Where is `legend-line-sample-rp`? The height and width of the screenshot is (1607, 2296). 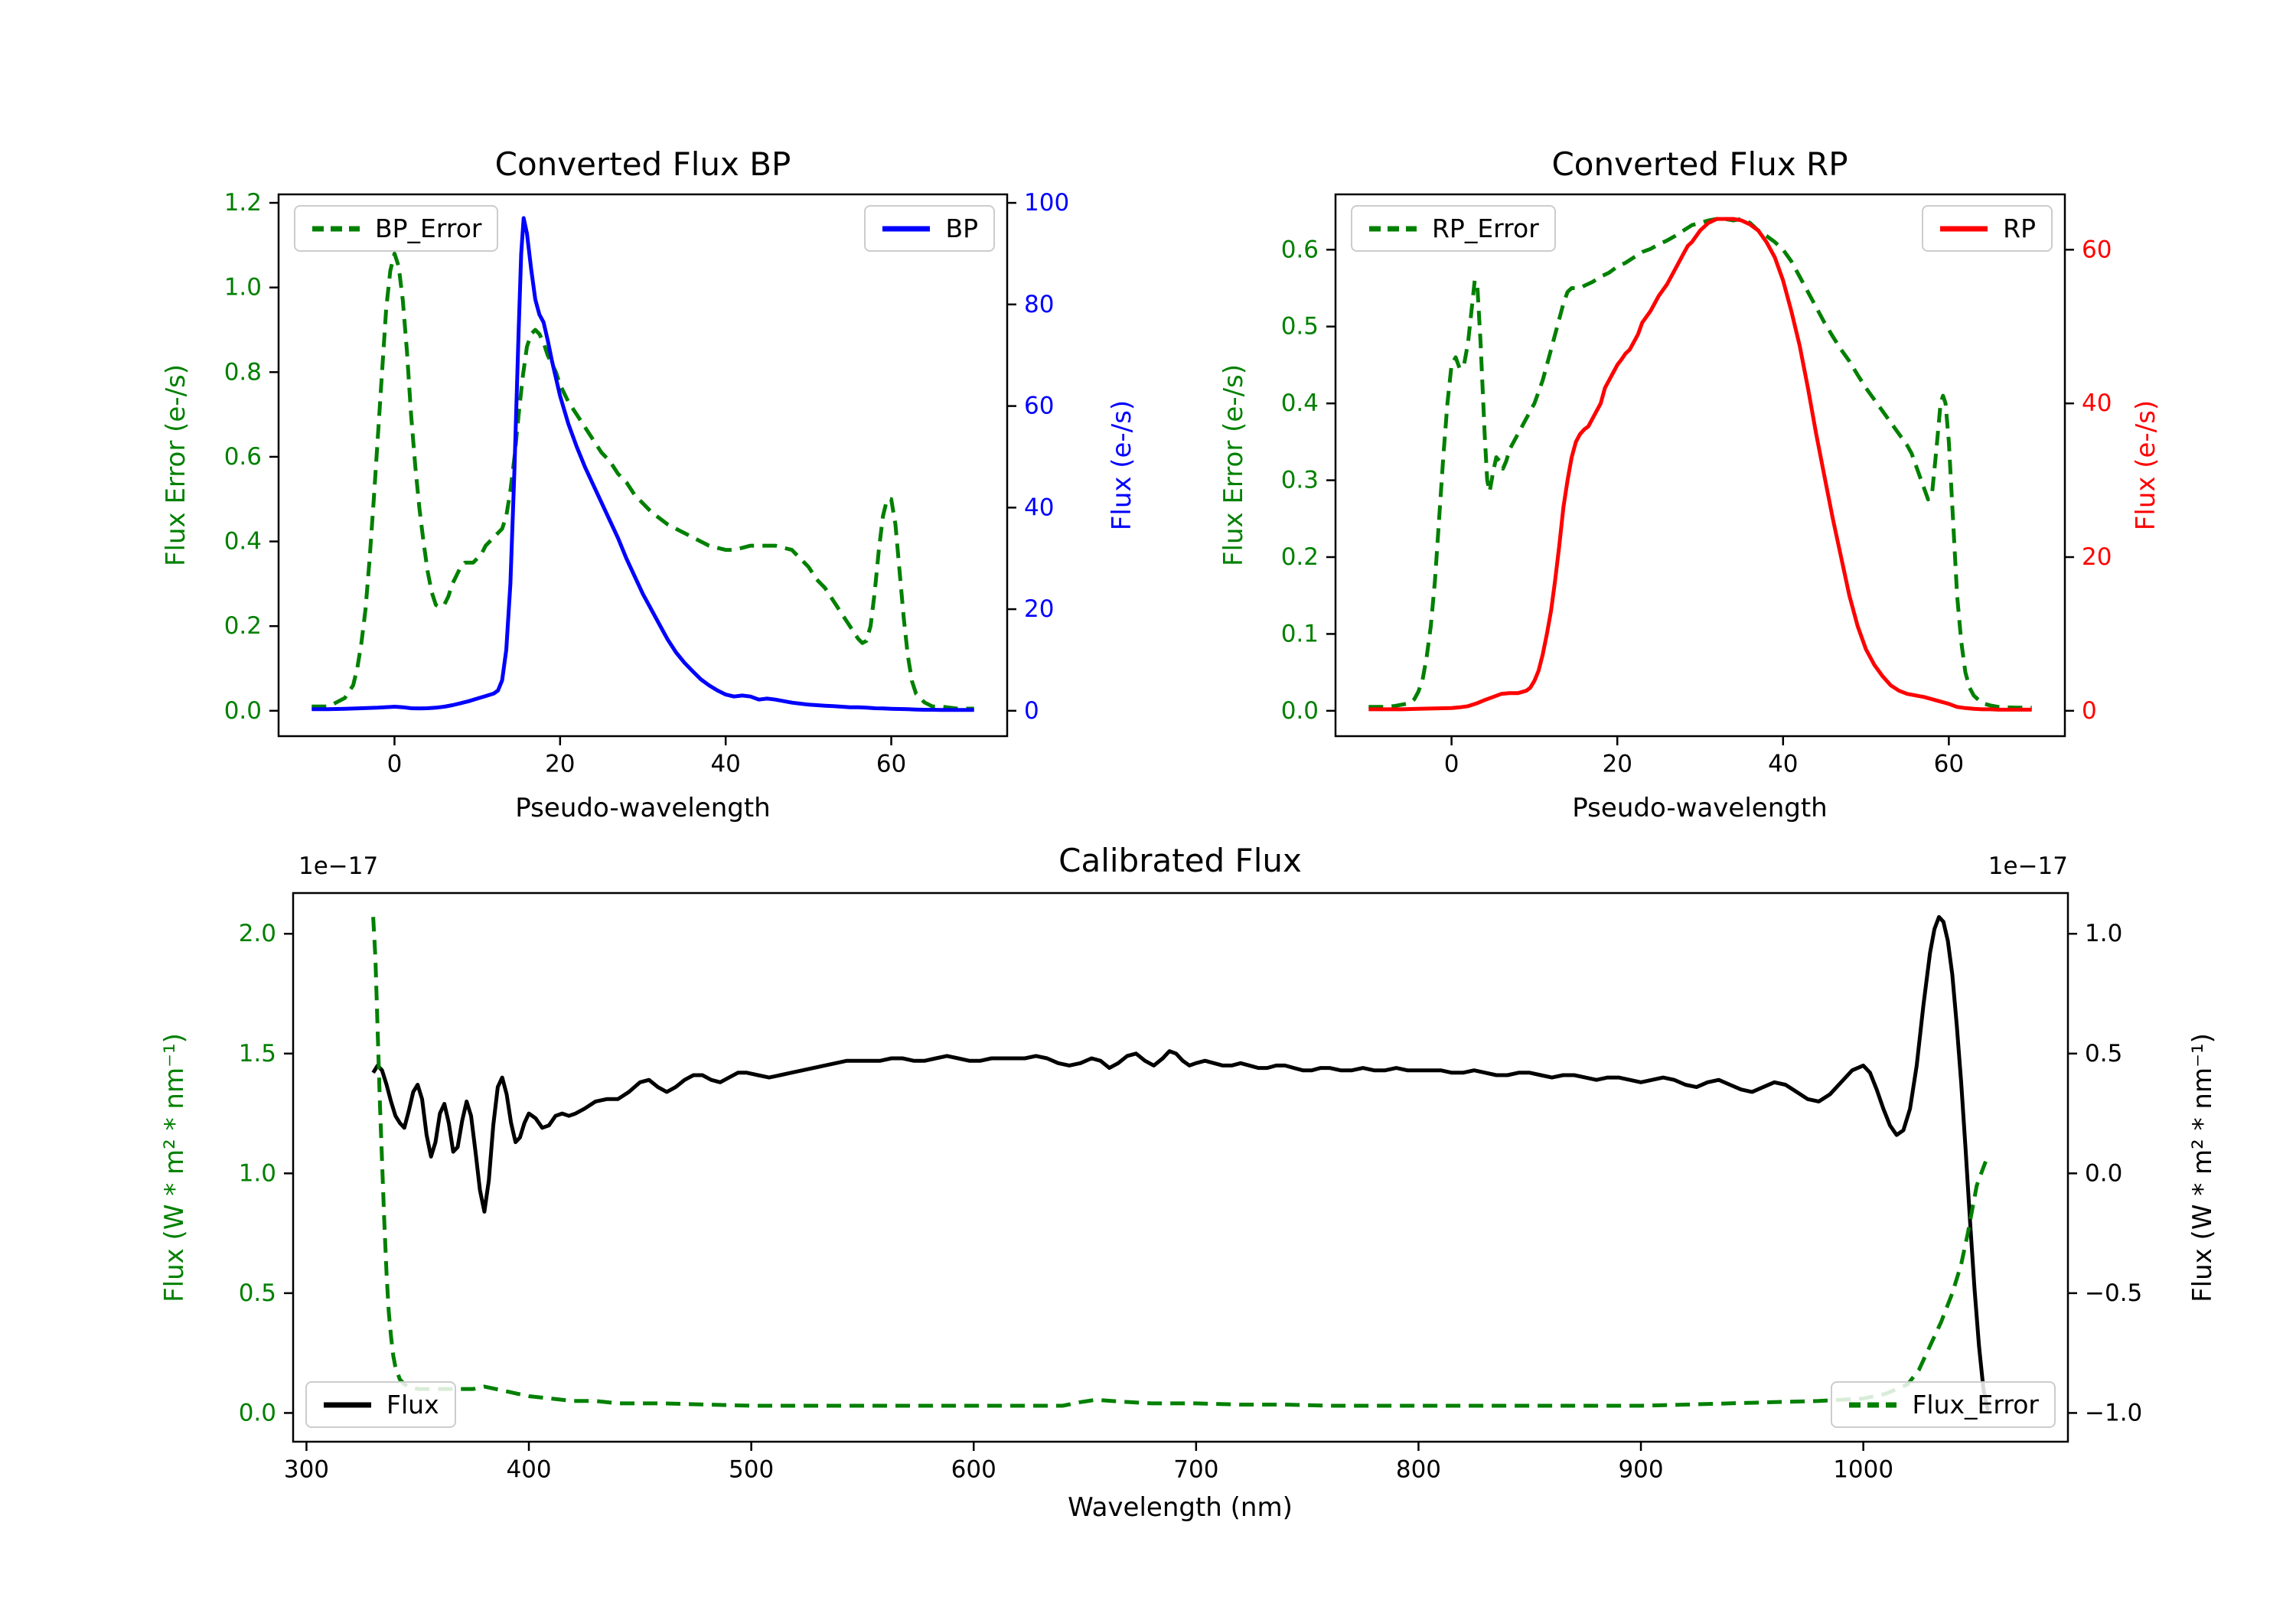
legend-line-sample-rp is located at coordinates (1964, 228).